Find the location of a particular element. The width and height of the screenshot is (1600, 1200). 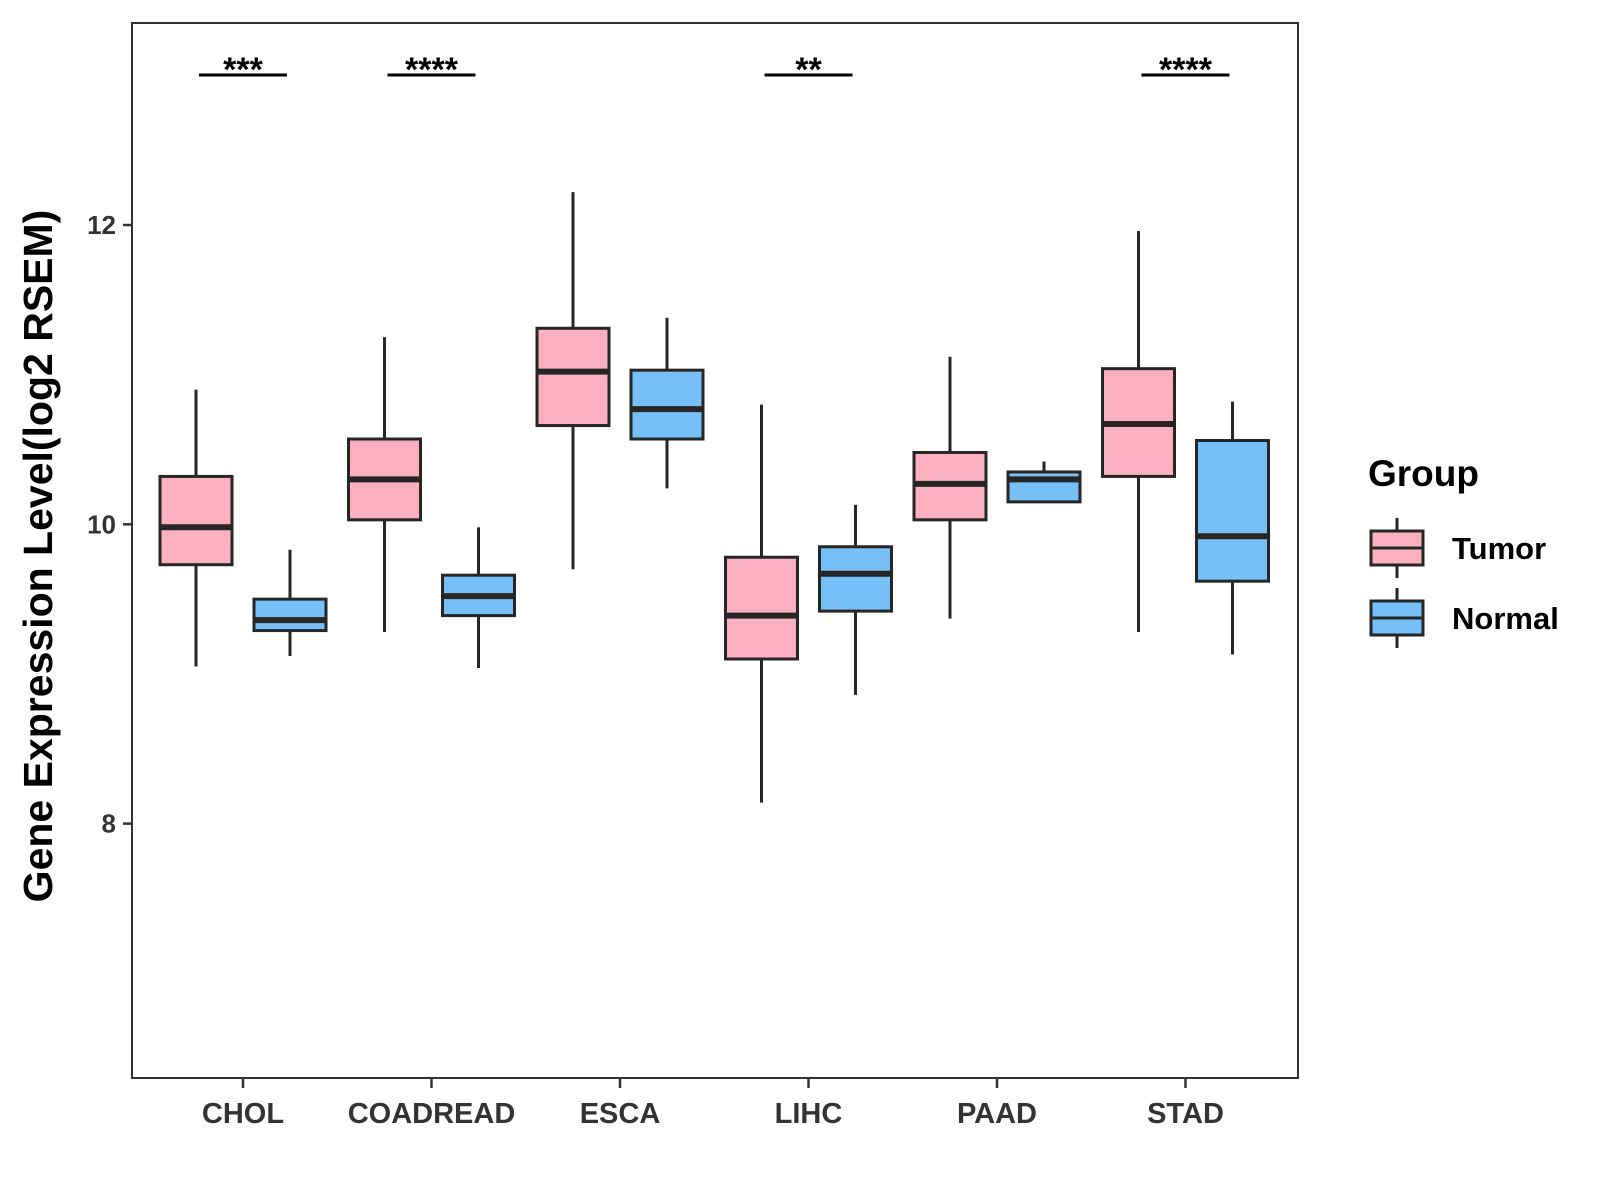

box-normal-stad is located at coordinates (1232, 528).